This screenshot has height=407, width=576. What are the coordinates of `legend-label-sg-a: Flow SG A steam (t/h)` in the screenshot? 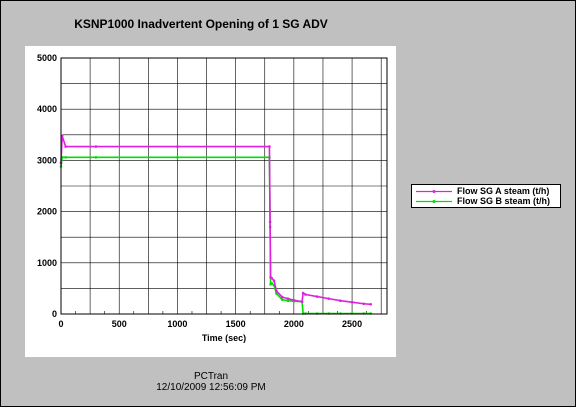 It's located at (503, 191).